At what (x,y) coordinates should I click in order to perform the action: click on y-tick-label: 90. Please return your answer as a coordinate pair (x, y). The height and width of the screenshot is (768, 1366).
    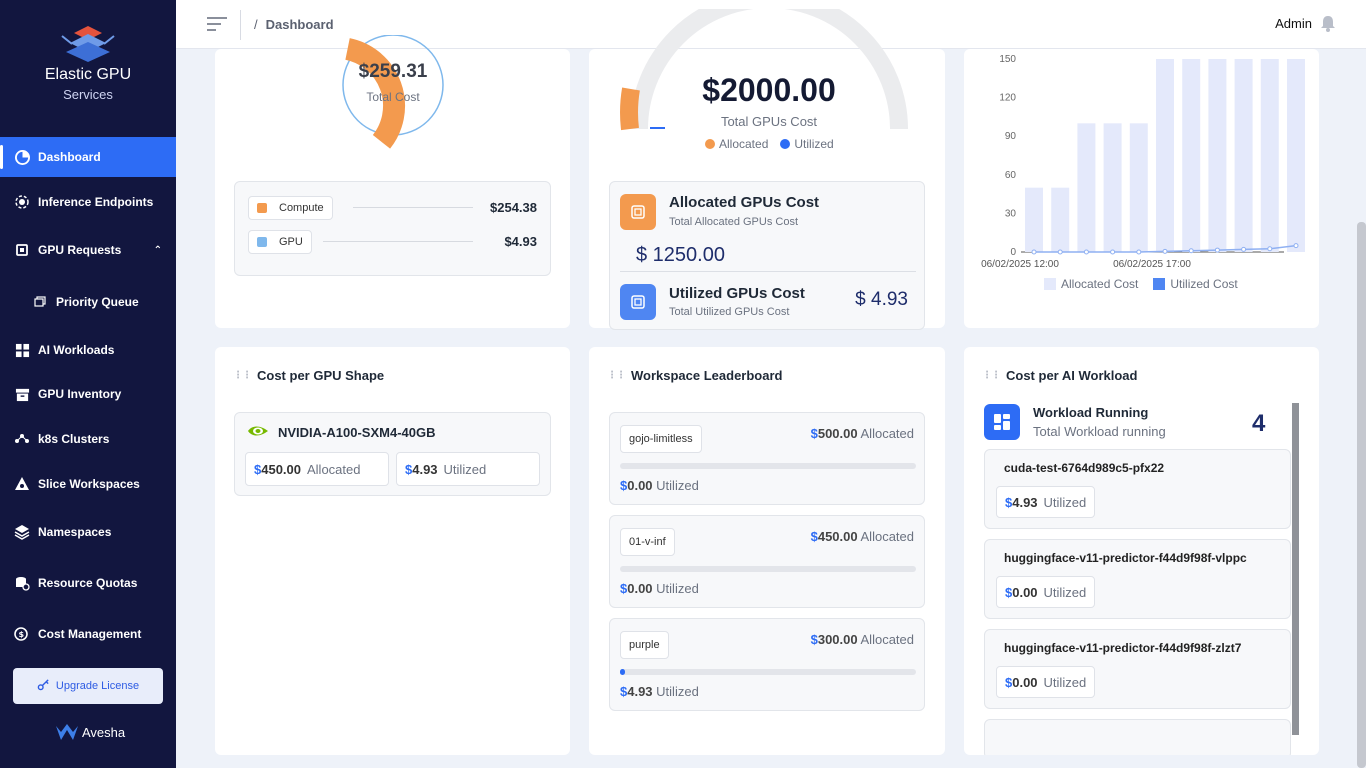
    Looking at the image, I should click on (1011, 136).